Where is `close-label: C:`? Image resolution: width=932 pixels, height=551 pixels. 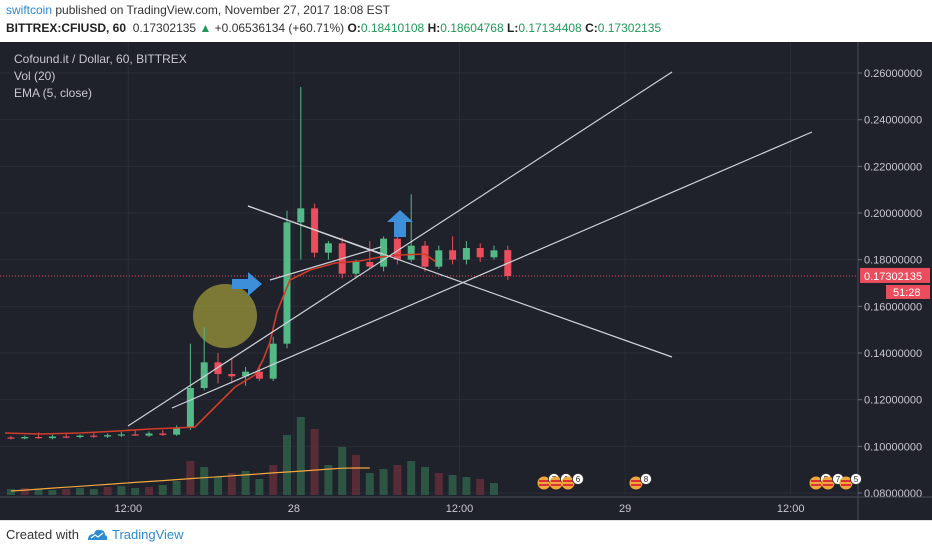 close-label: C: is located at coordinates (591, 28).